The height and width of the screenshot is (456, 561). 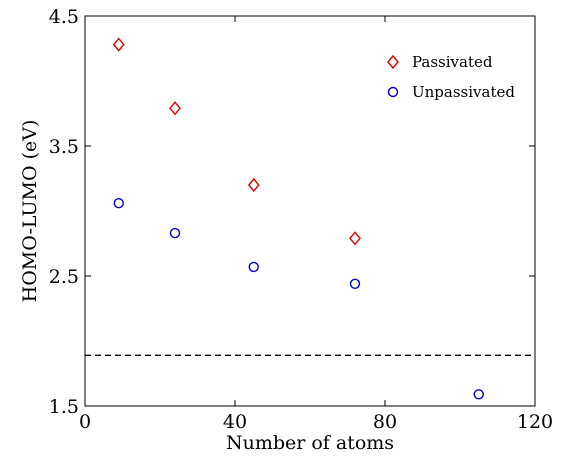 I want to click on y-tick-label: 2.5, so click(x=64, y=277).